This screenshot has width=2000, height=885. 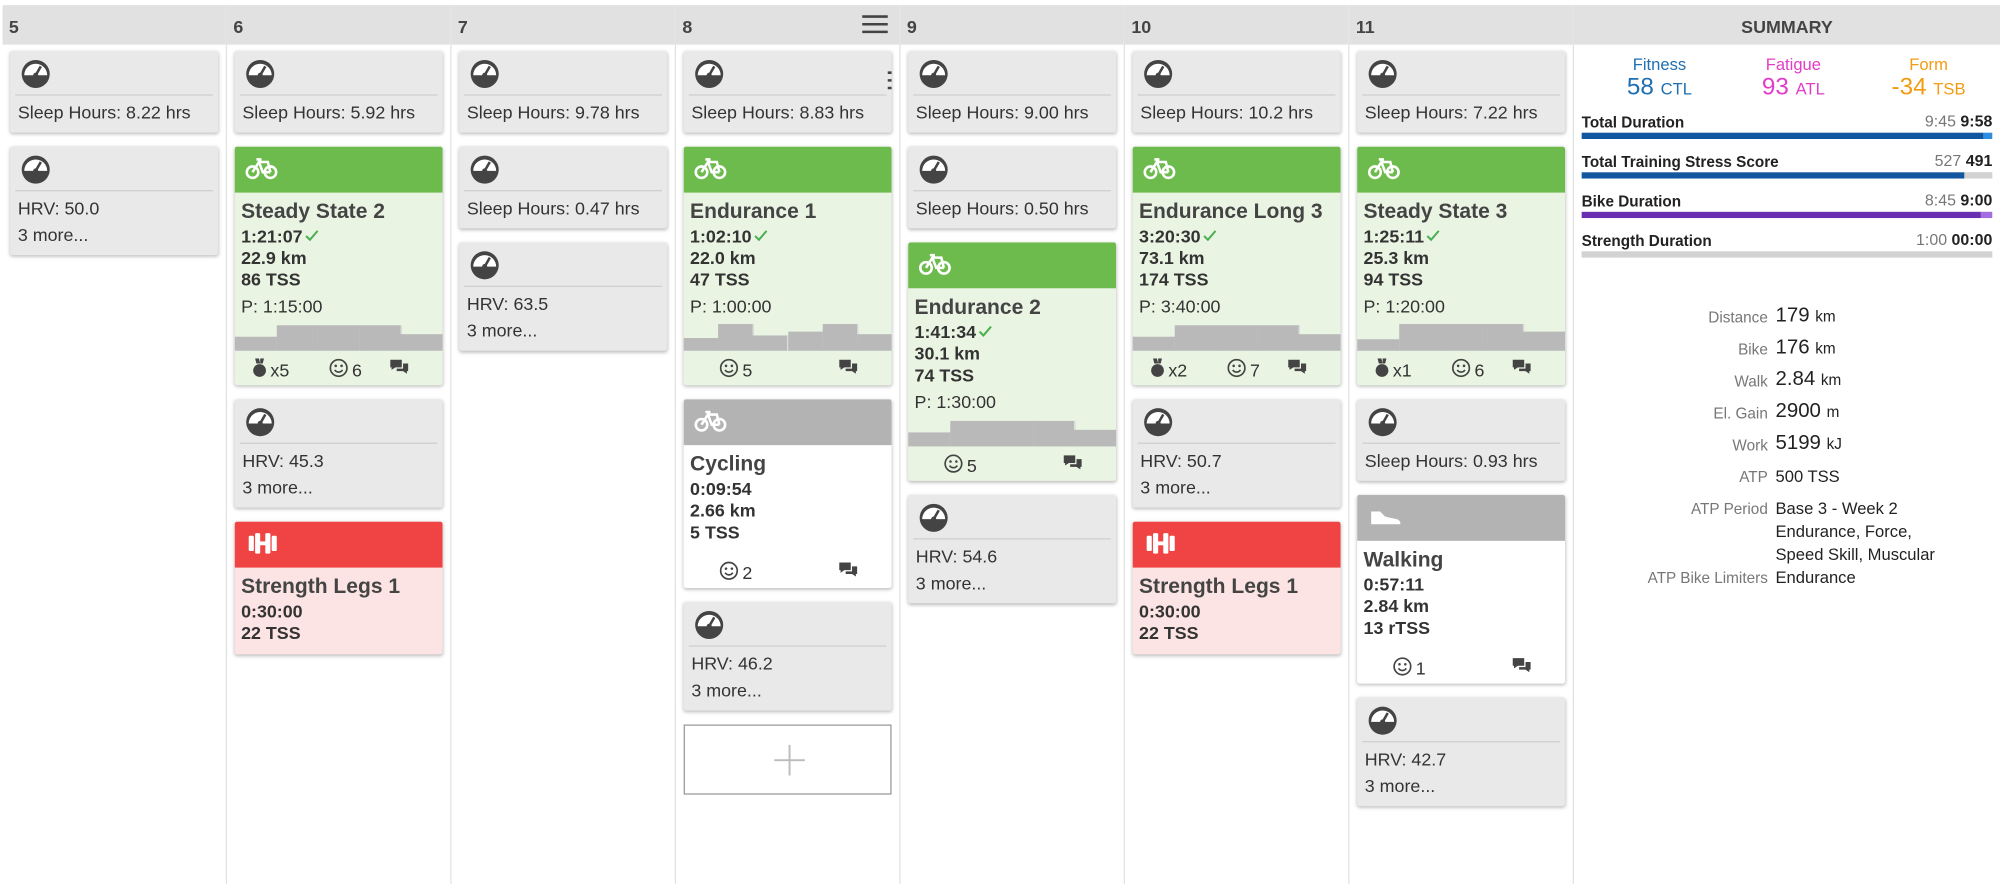 I want to click on progress-label: Bike Duration, so click(x=1631, y=201).